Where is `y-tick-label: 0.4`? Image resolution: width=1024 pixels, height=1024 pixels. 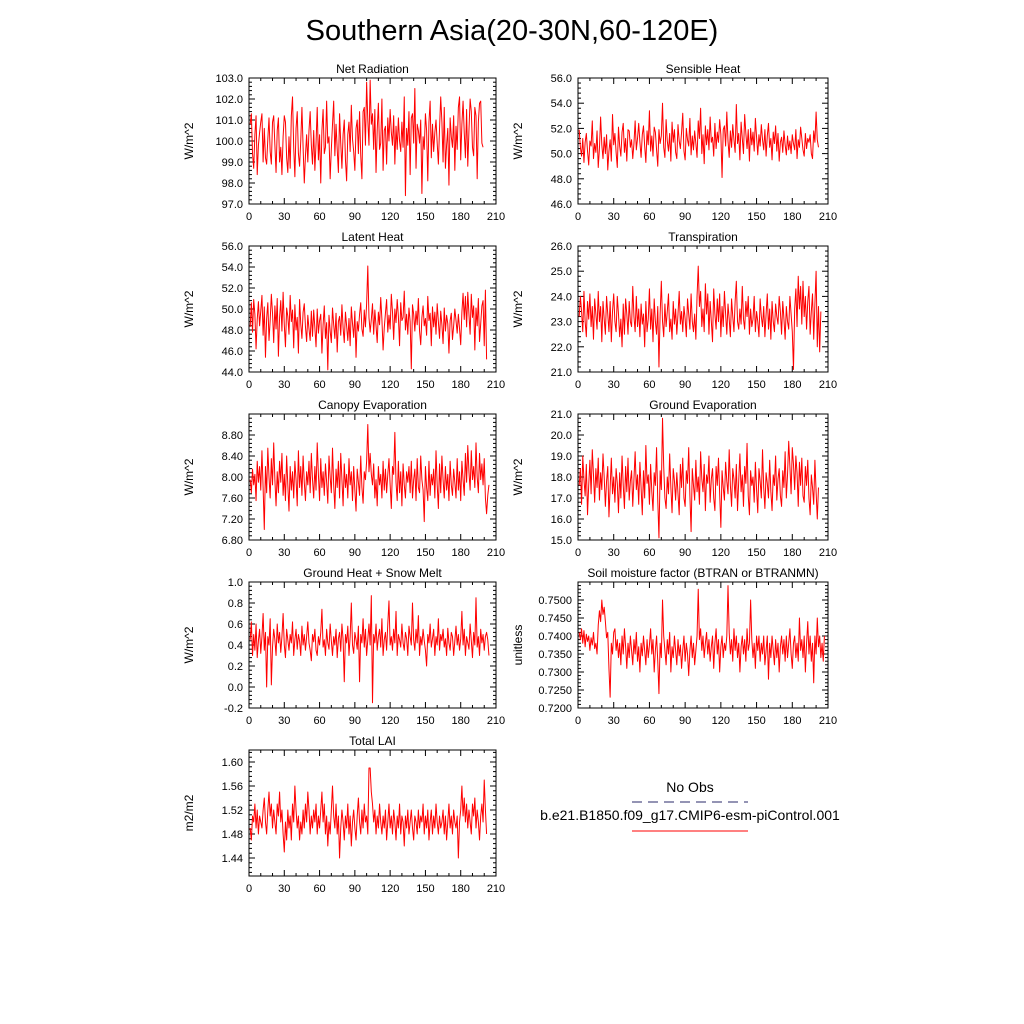 y-tick-label: 0.4 is located at coordinates (235, 646).